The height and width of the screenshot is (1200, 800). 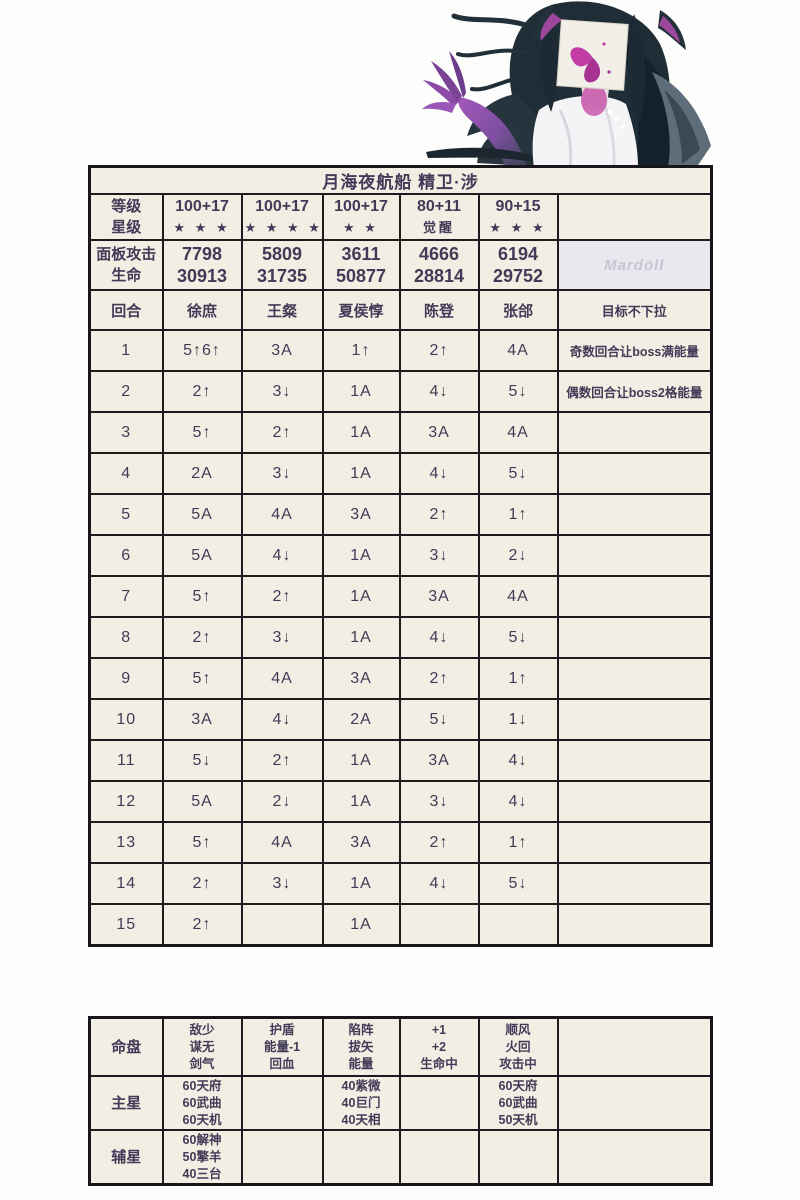 I want to click on panel-col-2: 5809 31735, so click(x=282, y=265).